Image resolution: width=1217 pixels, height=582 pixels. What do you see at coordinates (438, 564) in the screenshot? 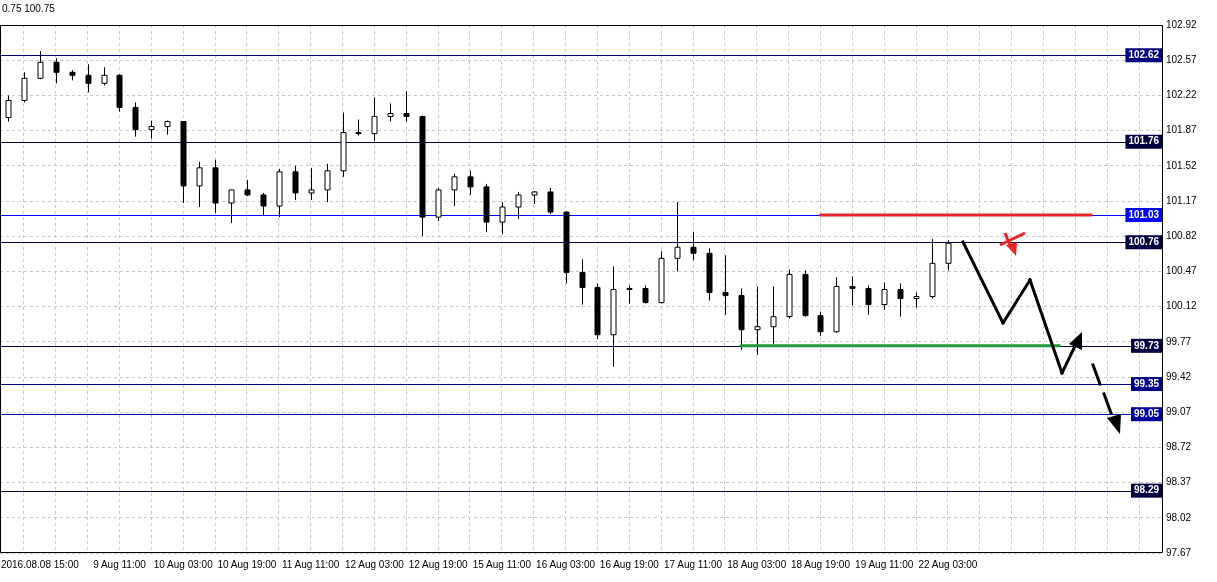
I see `x-tick-label: 12 Aug 19:00` at bounding box center [438, 564].